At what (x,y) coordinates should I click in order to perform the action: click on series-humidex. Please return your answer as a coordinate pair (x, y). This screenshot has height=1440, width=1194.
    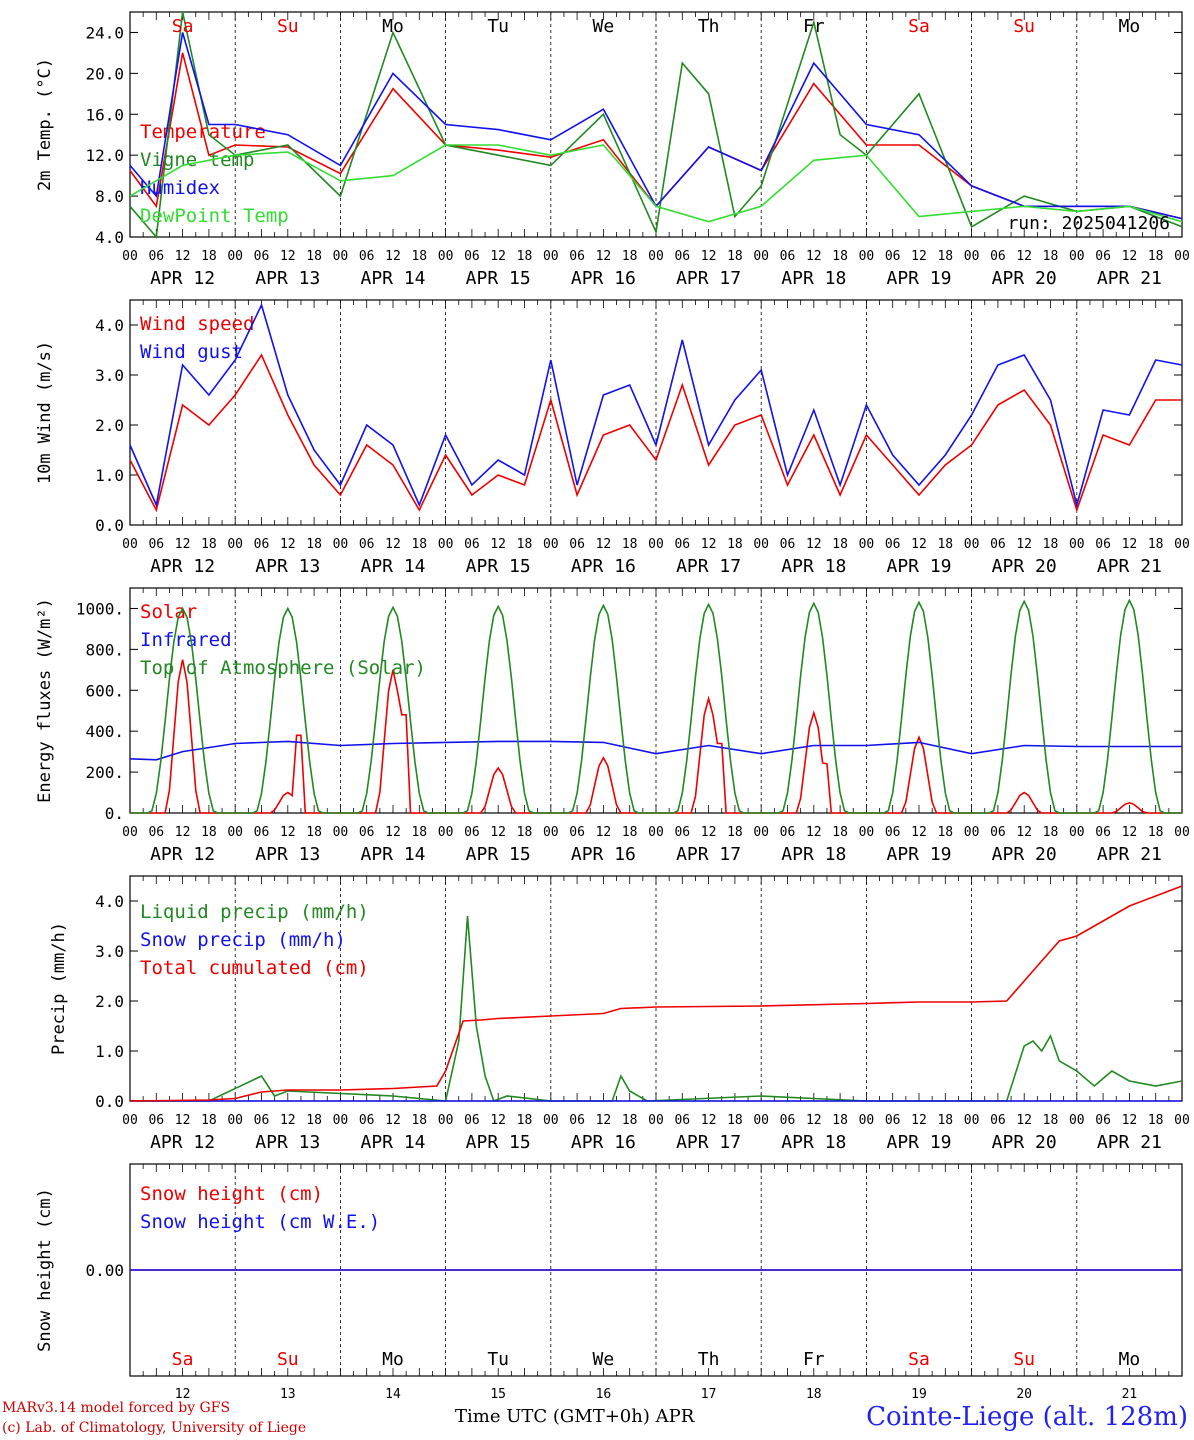
    Looking at the image, I should click on (656, 126).